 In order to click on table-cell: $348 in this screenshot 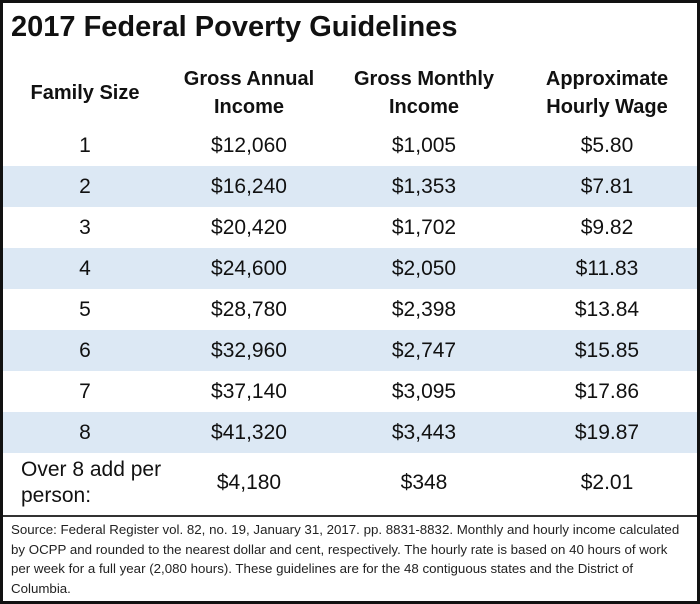, I will do `click(424, 482)`.